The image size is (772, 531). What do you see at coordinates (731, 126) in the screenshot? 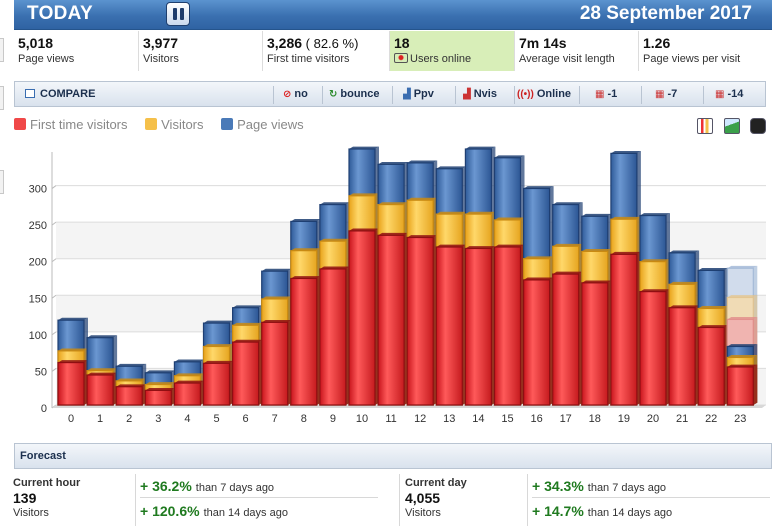
I see `area-chart-icon` at bounding box center [731, 126].